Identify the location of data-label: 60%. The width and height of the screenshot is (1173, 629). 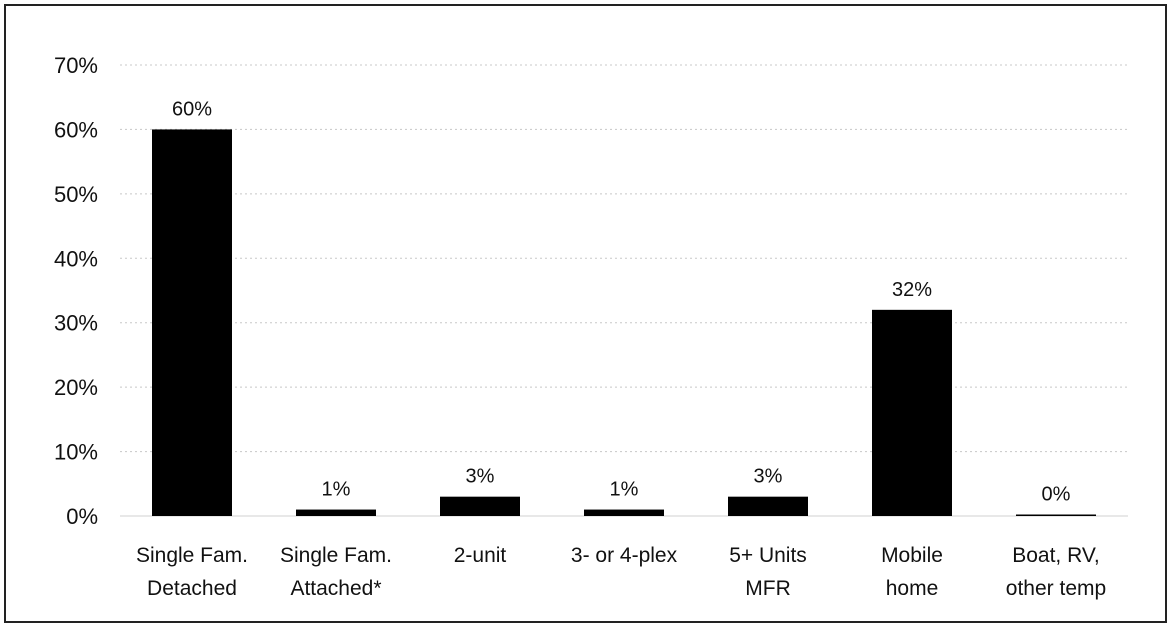
(192, 109).